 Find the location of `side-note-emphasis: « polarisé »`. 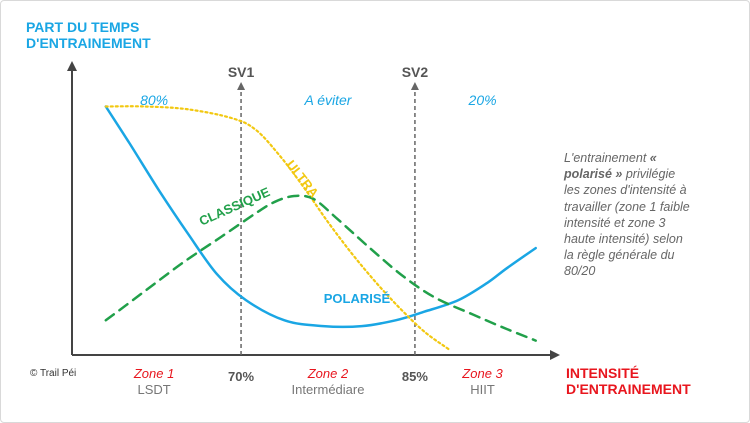

side-note-emphasis: « polarisé » is located at coordinates (610, 166).